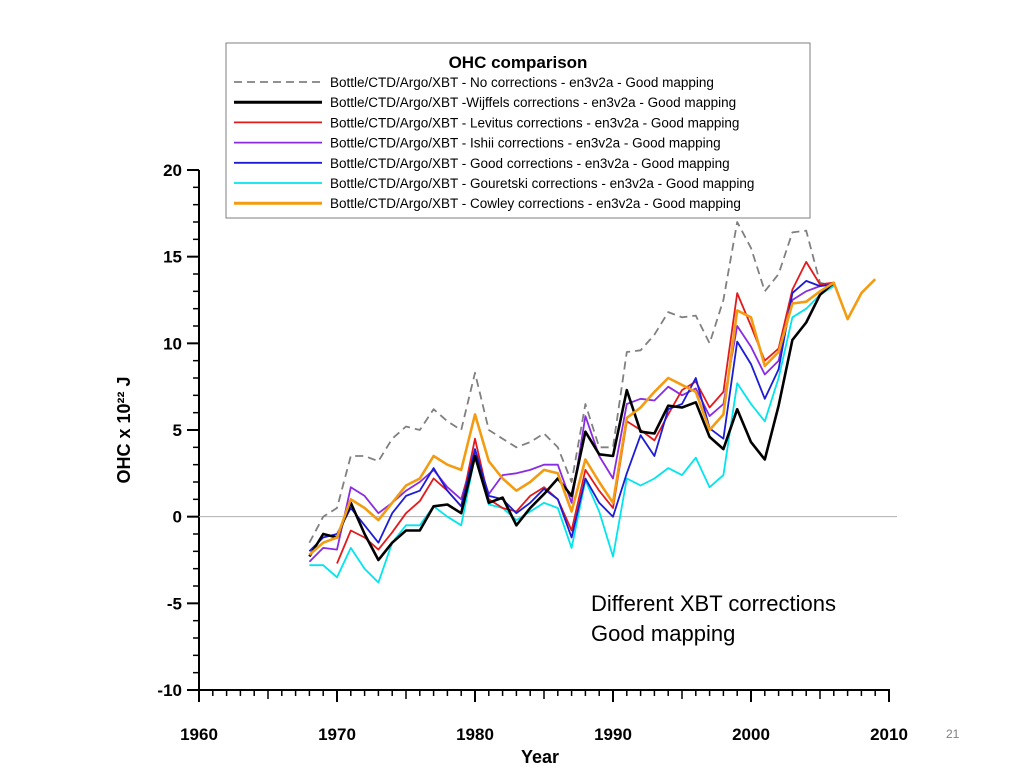  Describe the element at coordinates (540, 757) in the screenshot. I see `x-axis-title: Year` at that location.